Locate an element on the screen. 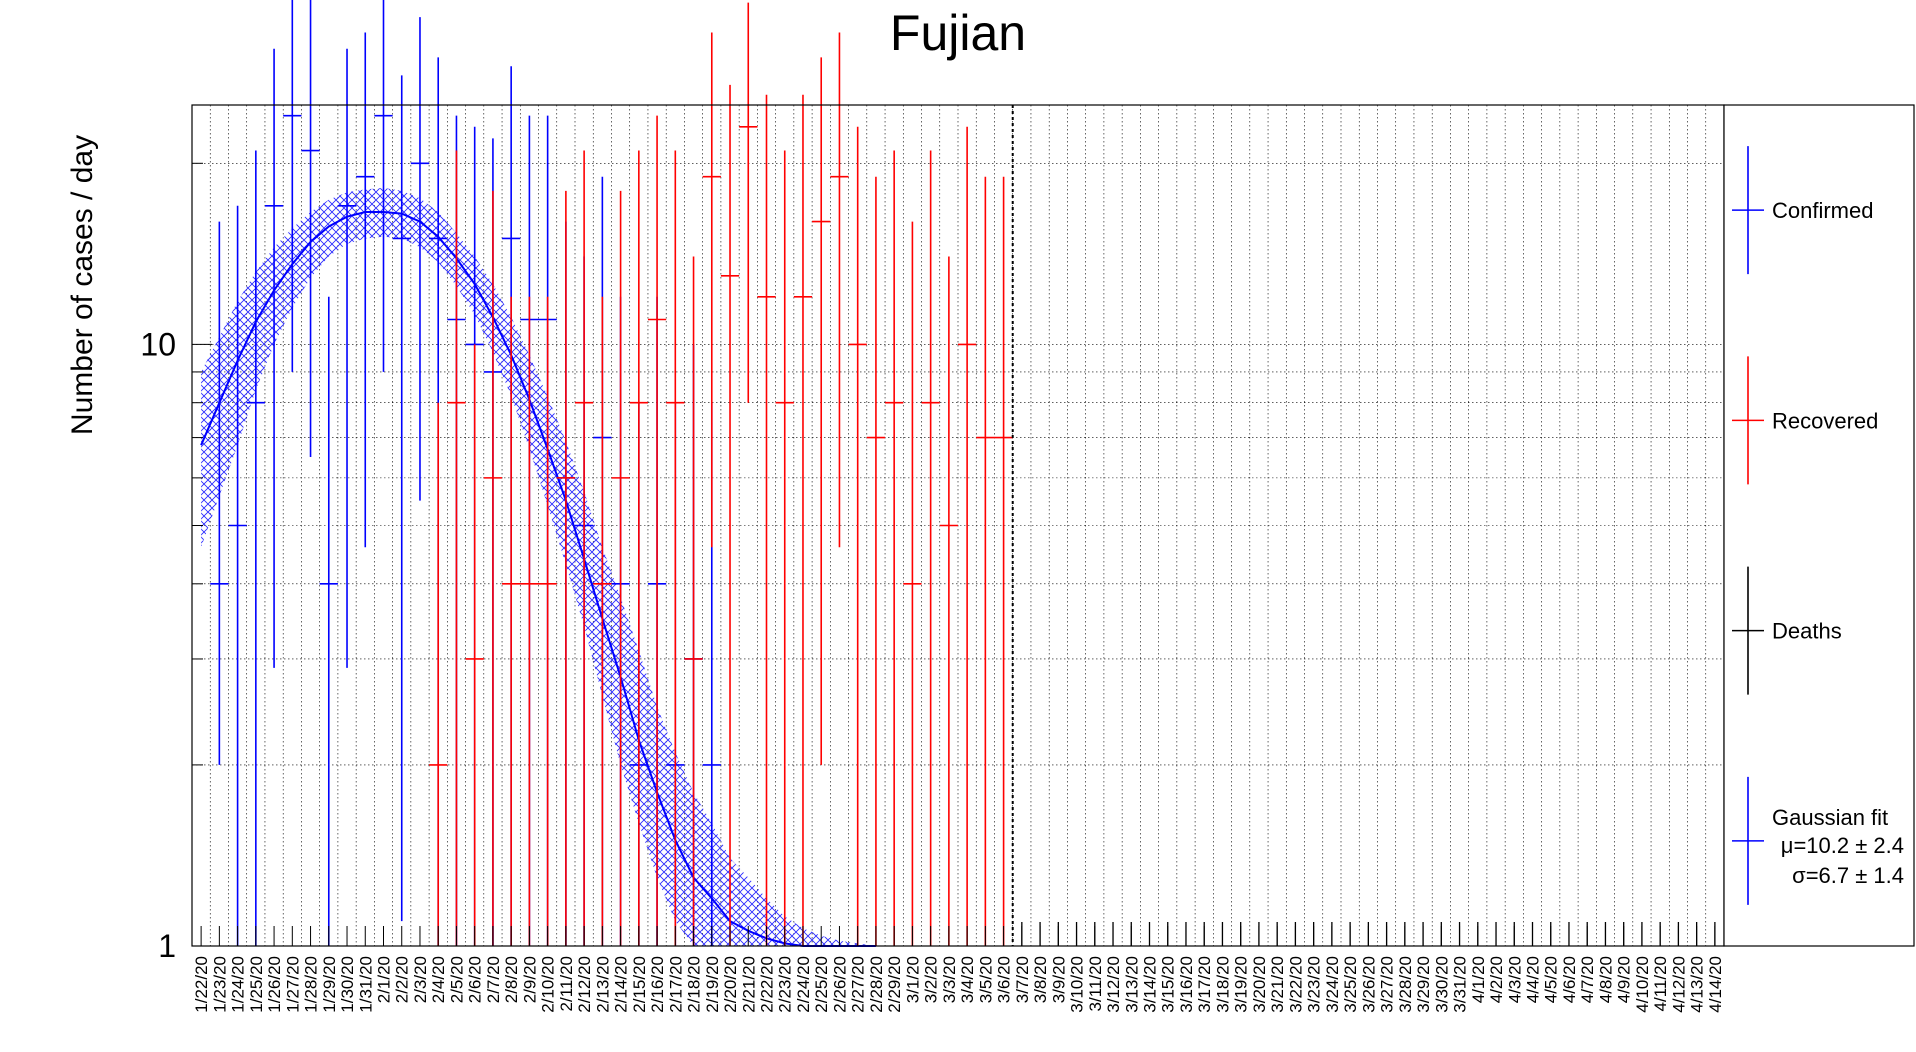 The height and width of the screenshot is (1052, 1916). x-tick-label: 3/19/20 is located at coordinates (1241, 984).